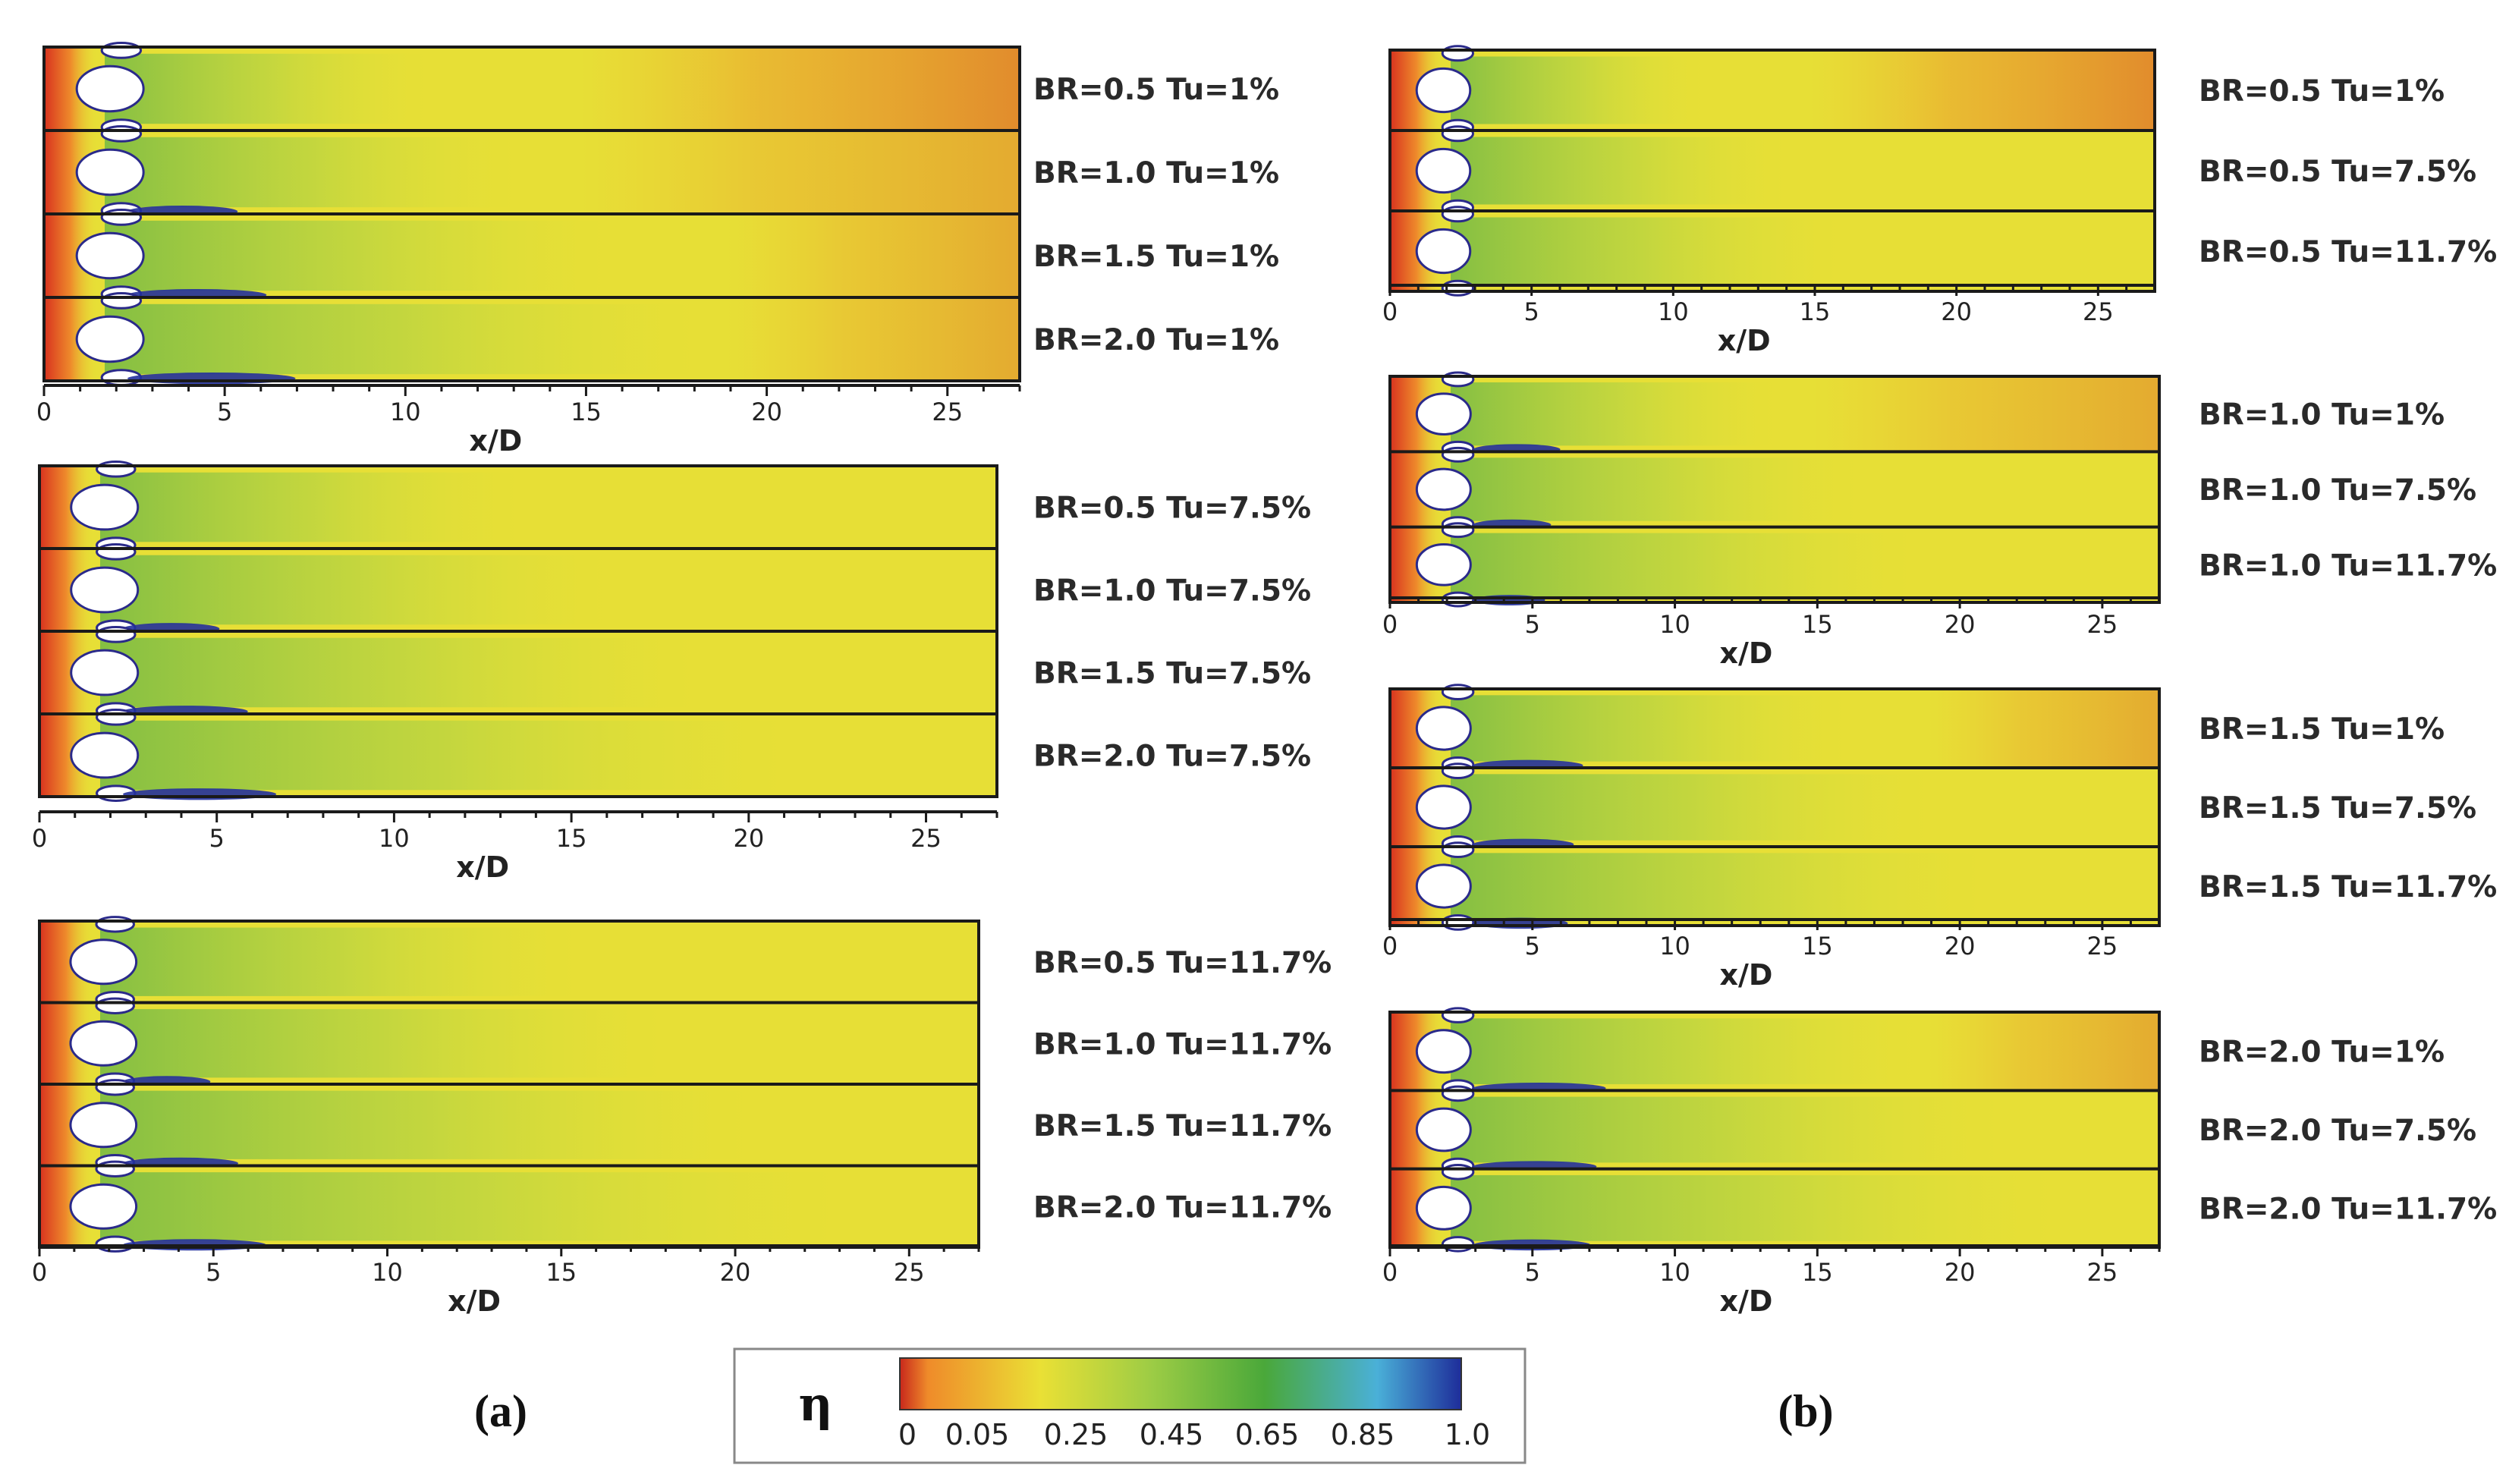 This screenshot has width=2506, height=1484. What do you see at coordinates (1156, 90) in the screenshot?
I see `strip-label: BR=0.5 Tu=1%` at bounding box center [1156, 90].